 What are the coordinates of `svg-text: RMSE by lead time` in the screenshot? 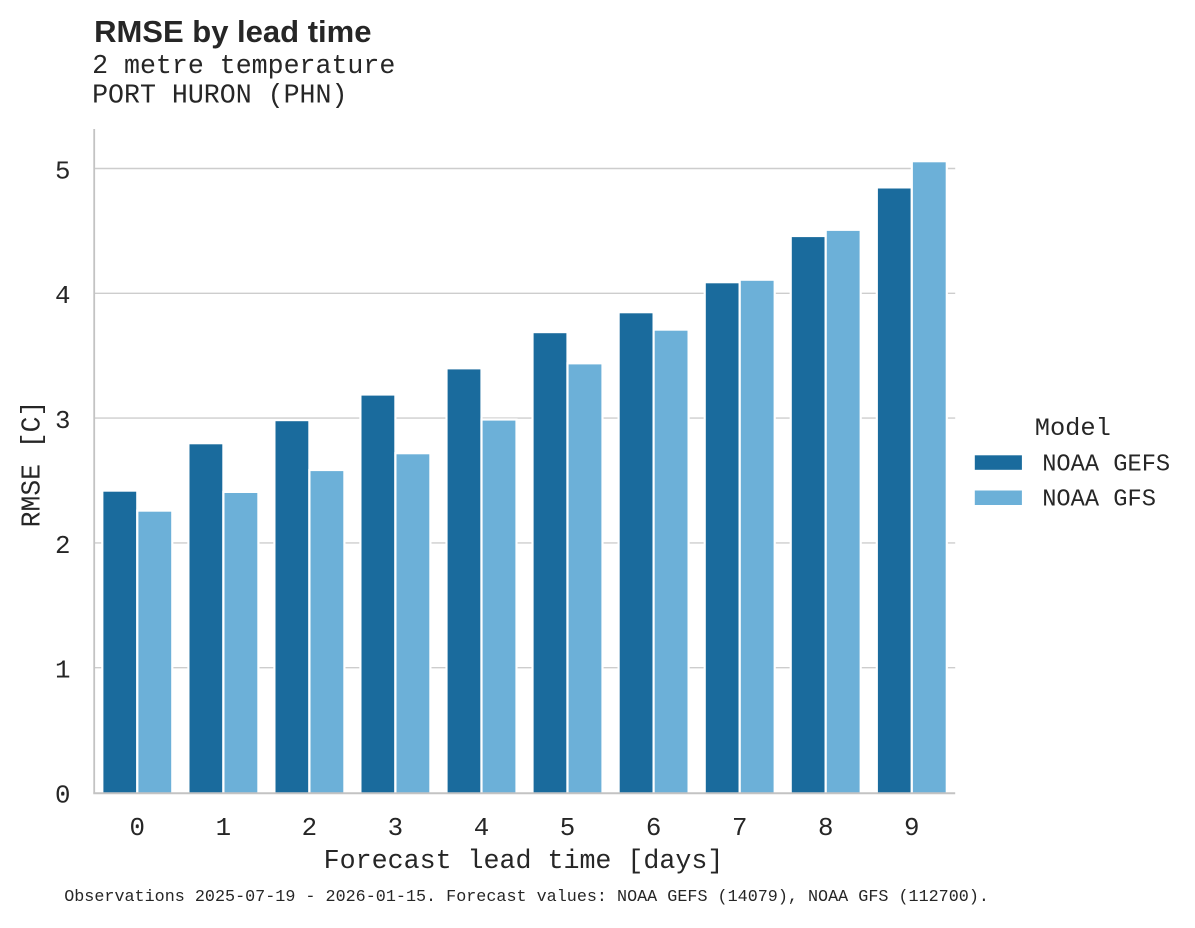 It's located at (232, 31).